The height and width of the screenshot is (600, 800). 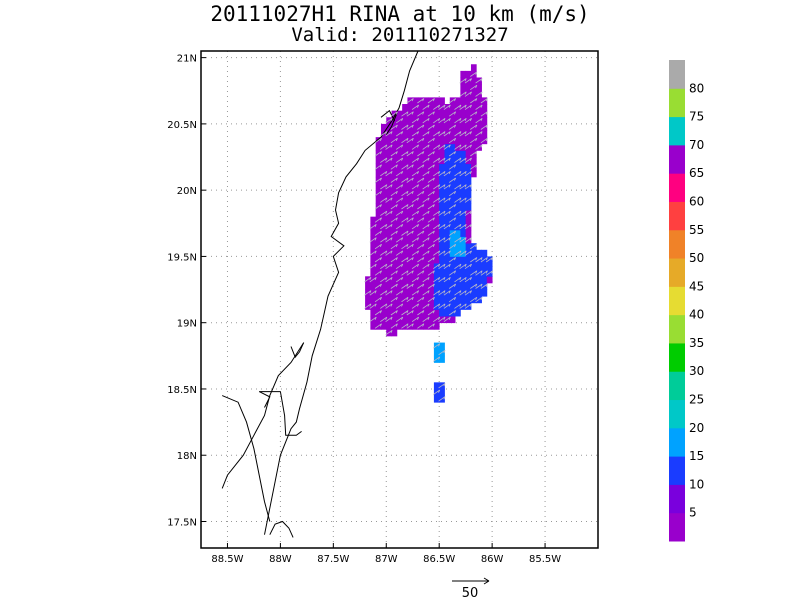 I want to click on colorbar-swatch, so click(x=677, y=357).